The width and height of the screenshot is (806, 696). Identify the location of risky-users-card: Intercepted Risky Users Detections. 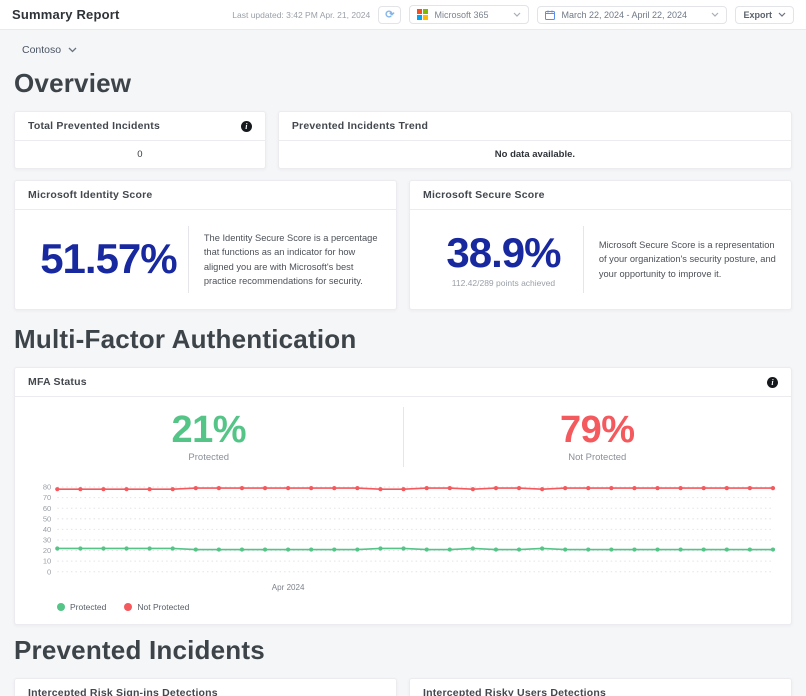
(600, 686).